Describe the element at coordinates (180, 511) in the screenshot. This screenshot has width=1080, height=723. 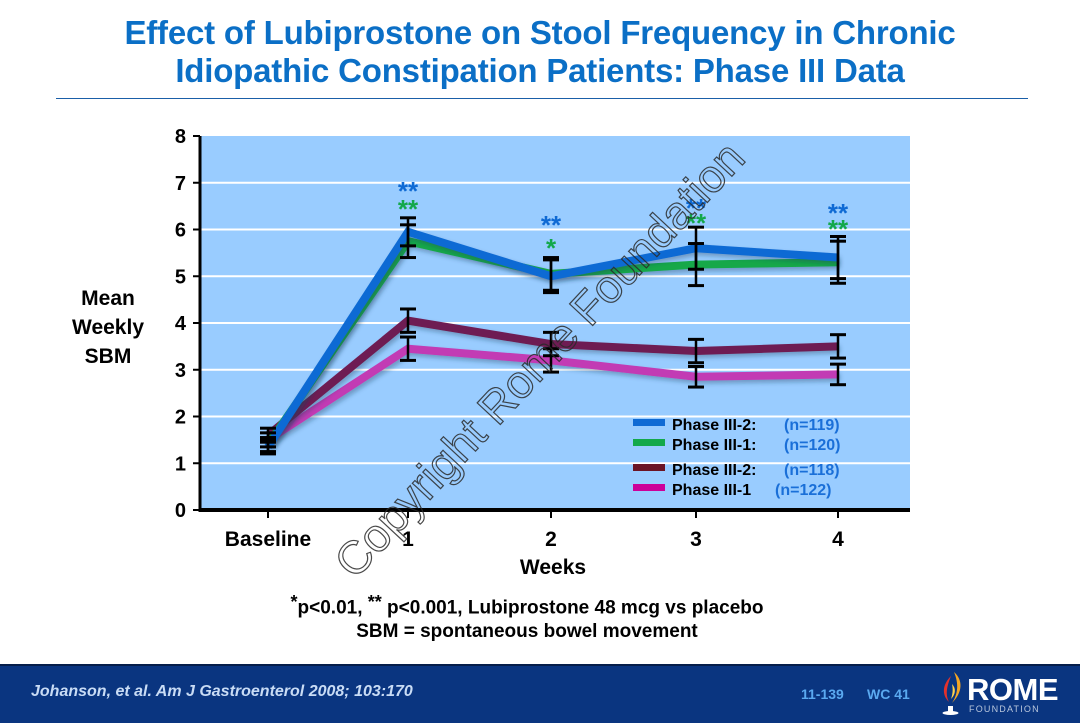
I see `y-tick-label: 0` at that location.